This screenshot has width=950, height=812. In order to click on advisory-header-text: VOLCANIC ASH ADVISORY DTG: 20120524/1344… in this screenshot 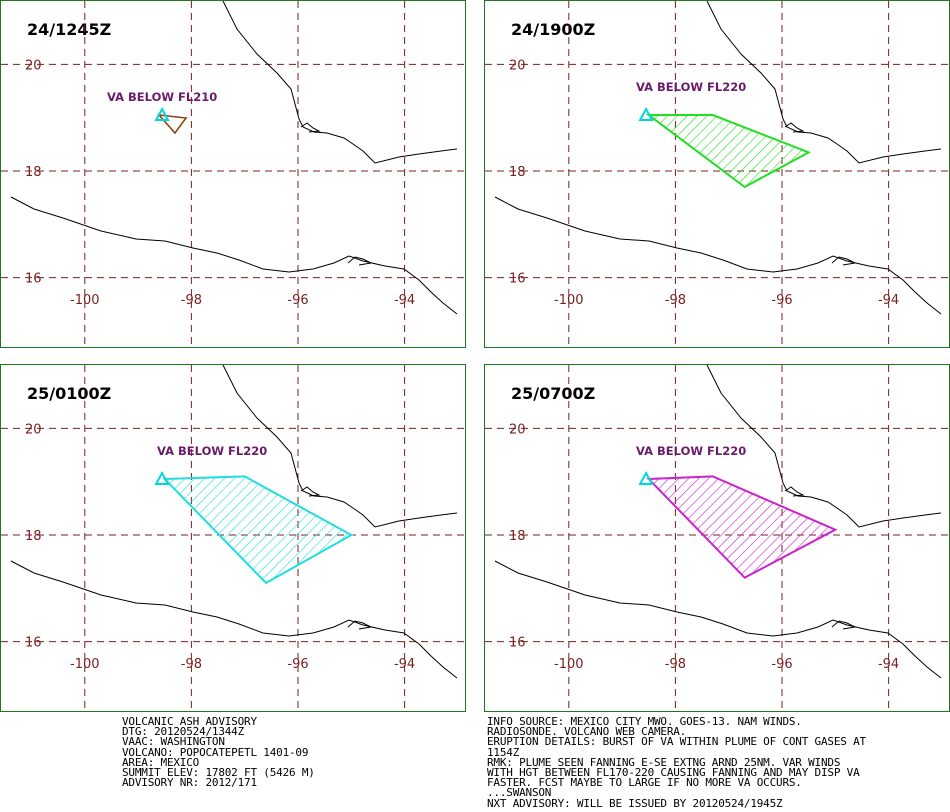, I will do `click(218, 752)`.